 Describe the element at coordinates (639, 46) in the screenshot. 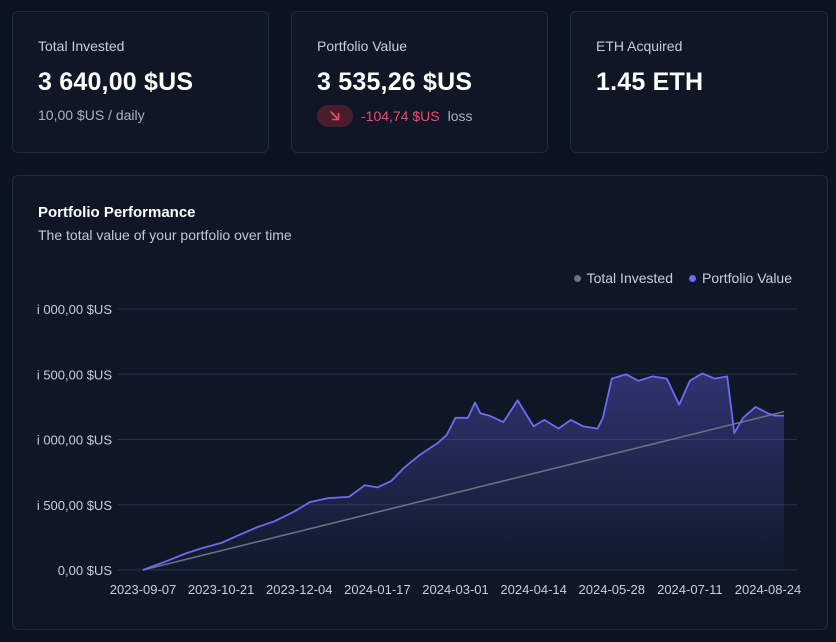

I see `eth-acquired-label: ETH Acquired` at that location.